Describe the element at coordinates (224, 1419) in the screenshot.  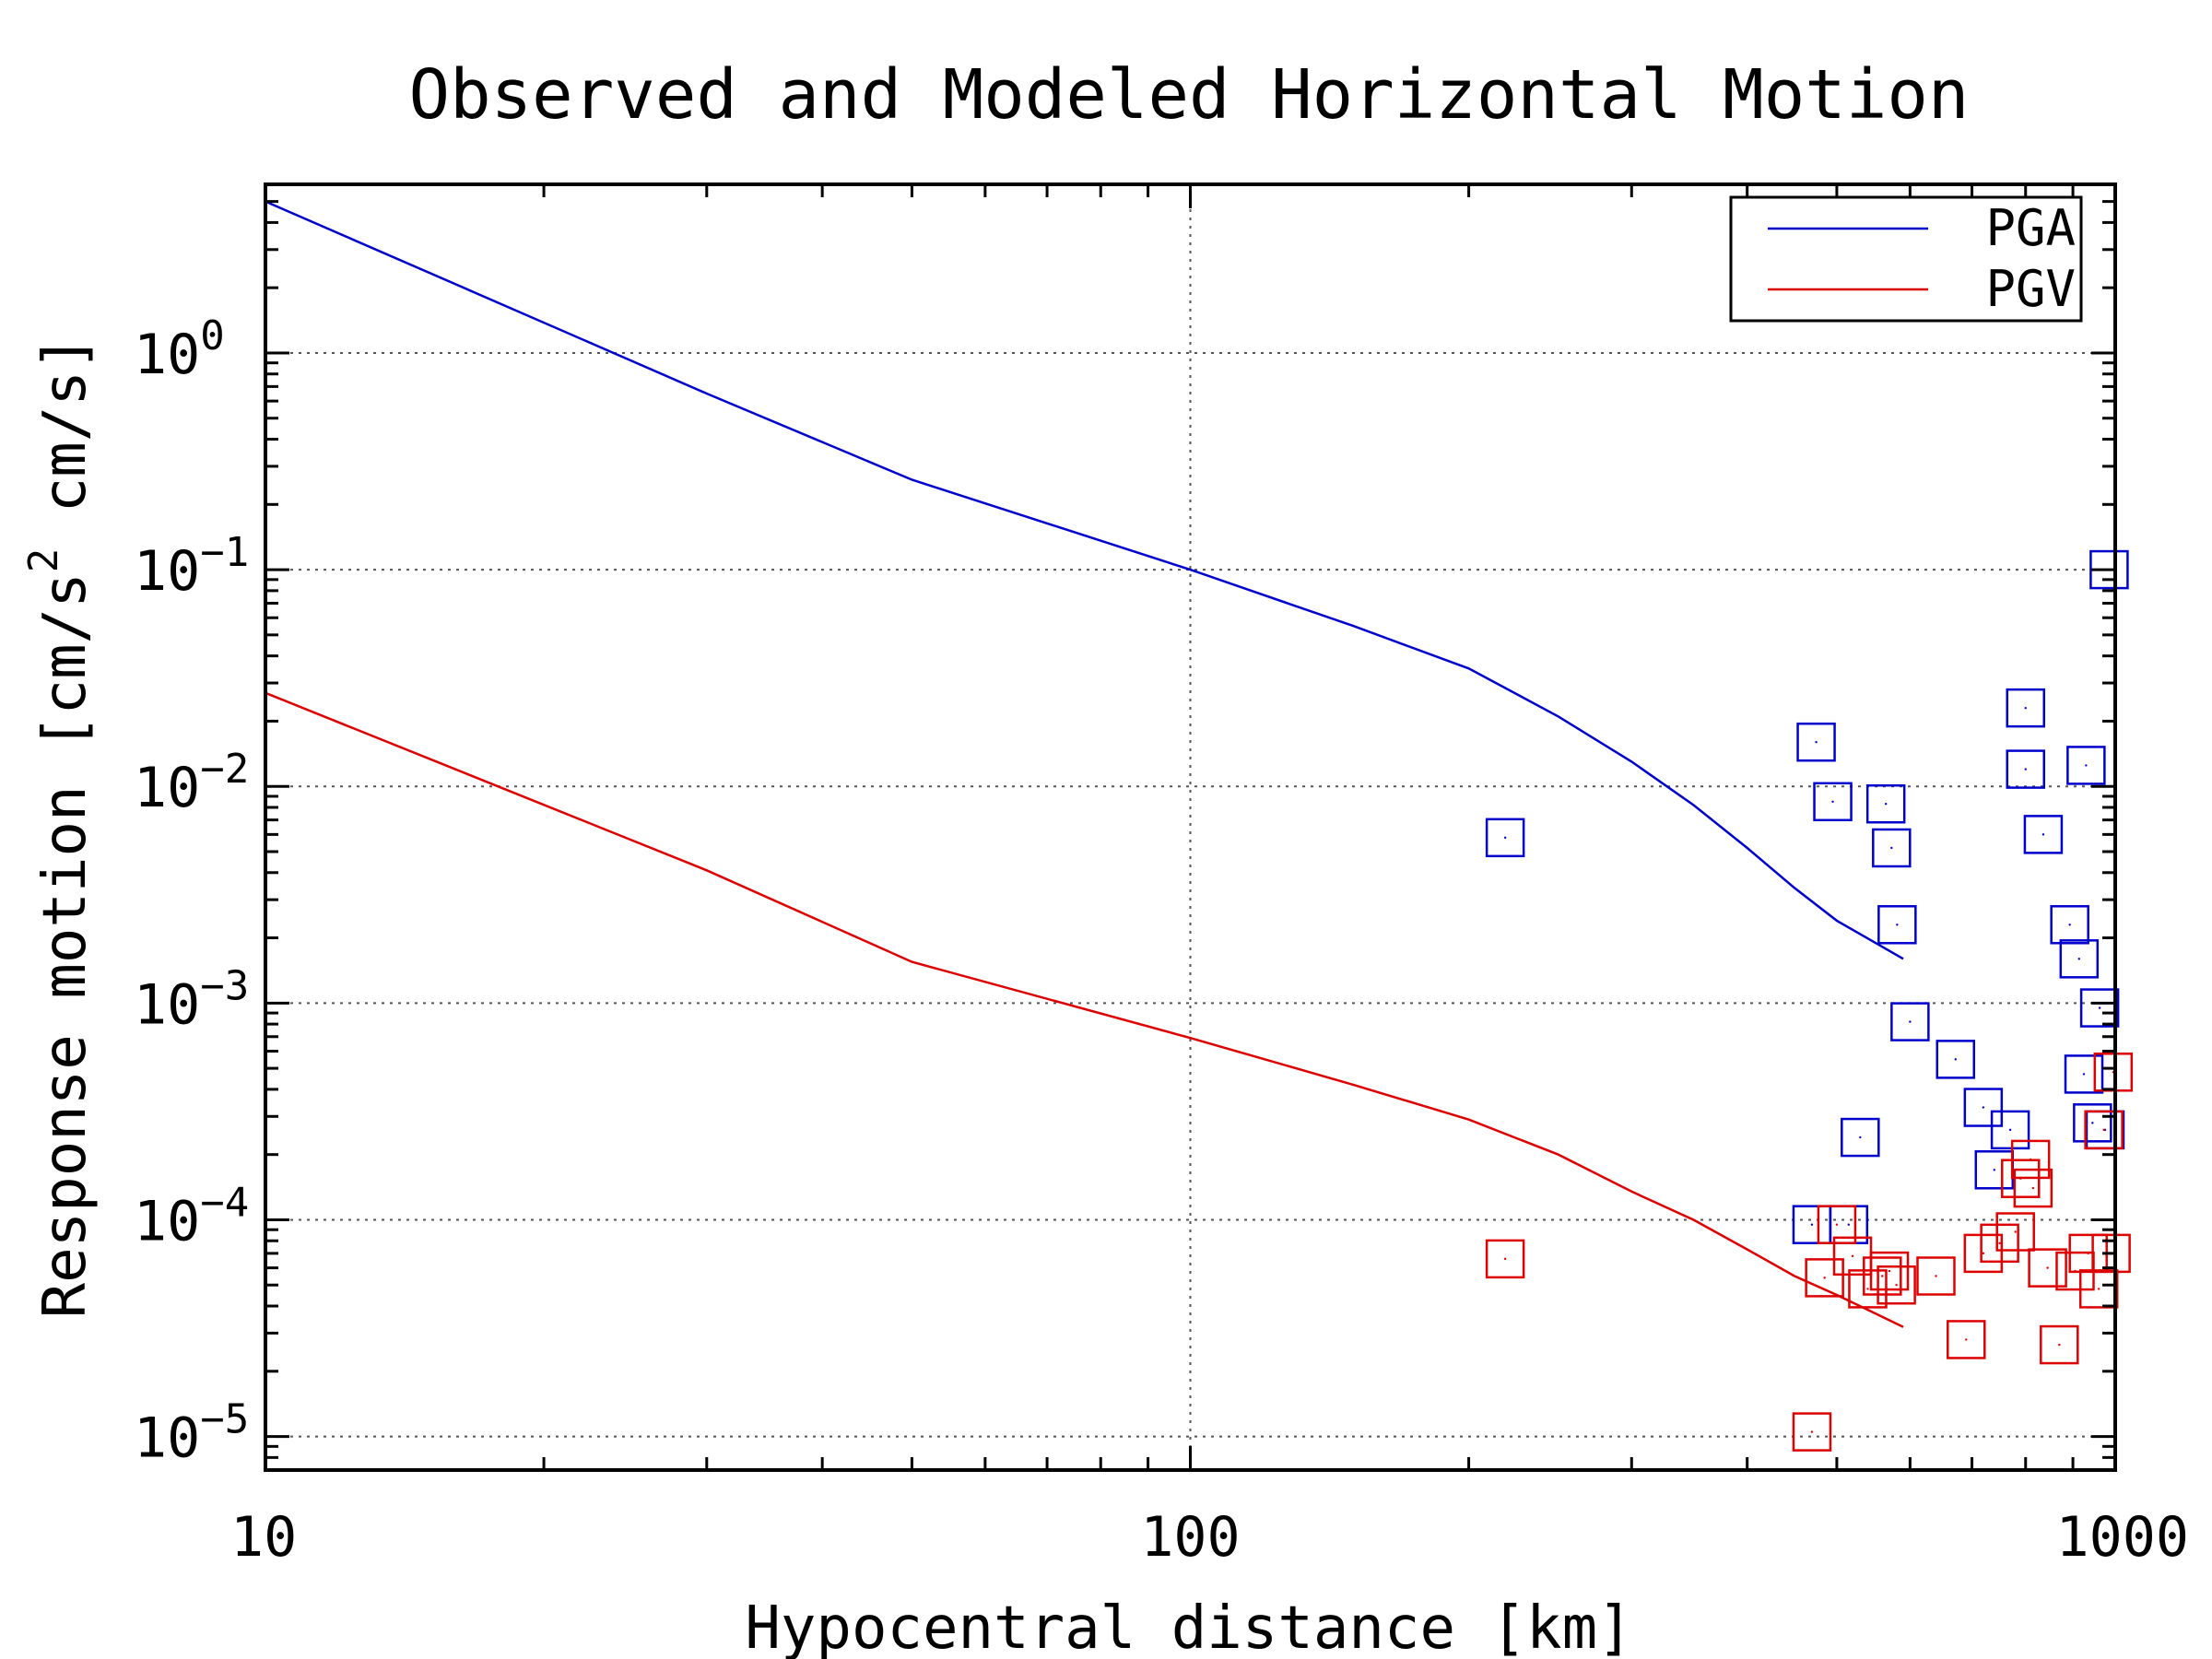
I see `y-tick-label-exponent: −5` at that location.